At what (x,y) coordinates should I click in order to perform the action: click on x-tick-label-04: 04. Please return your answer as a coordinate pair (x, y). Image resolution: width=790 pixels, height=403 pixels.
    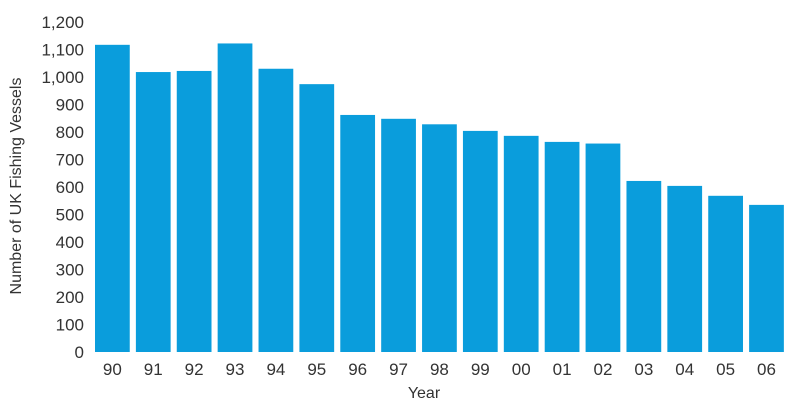
    Looking at the image, I should click on (684, 369).